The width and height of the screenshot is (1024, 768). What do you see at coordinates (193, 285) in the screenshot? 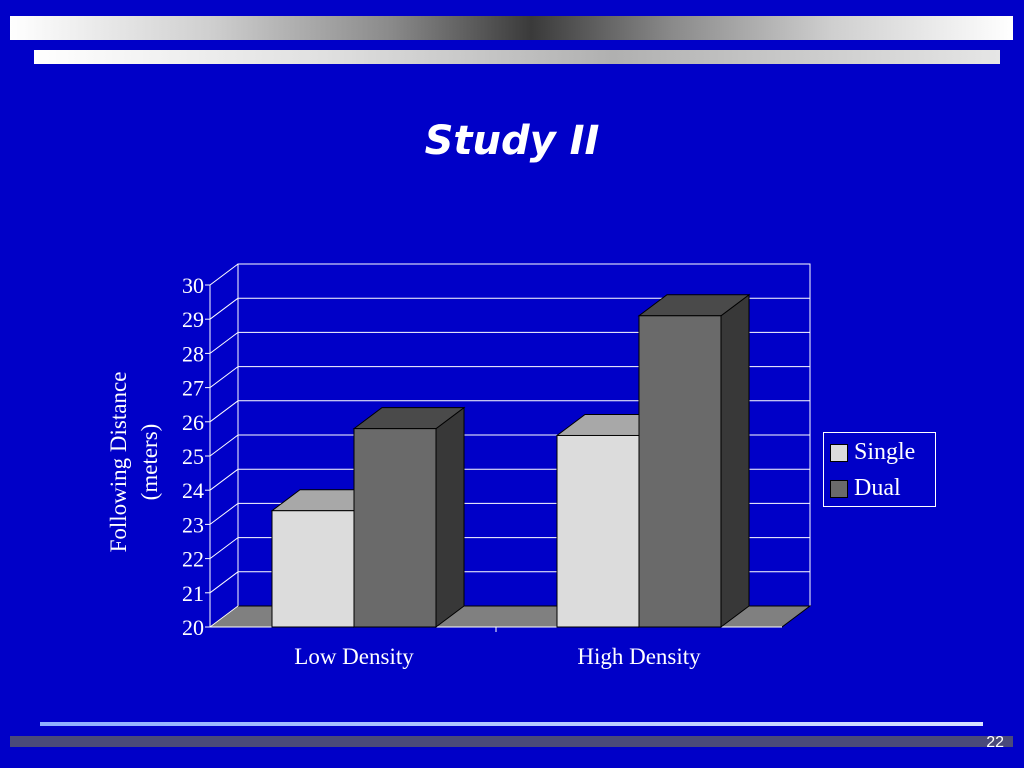
I see `y-tick-label: 30` at bounding box center [193, 285].